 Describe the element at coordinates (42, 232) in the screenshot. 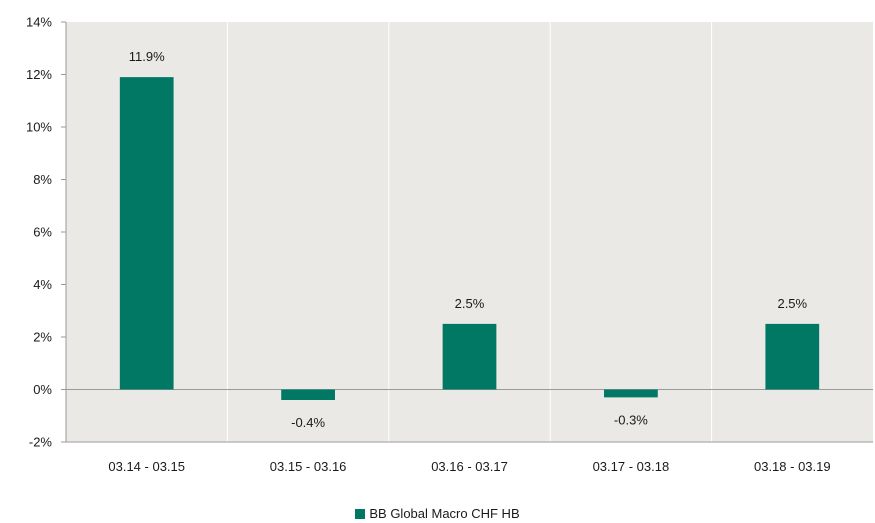

I see `y-tick-label: 6%` at that location.